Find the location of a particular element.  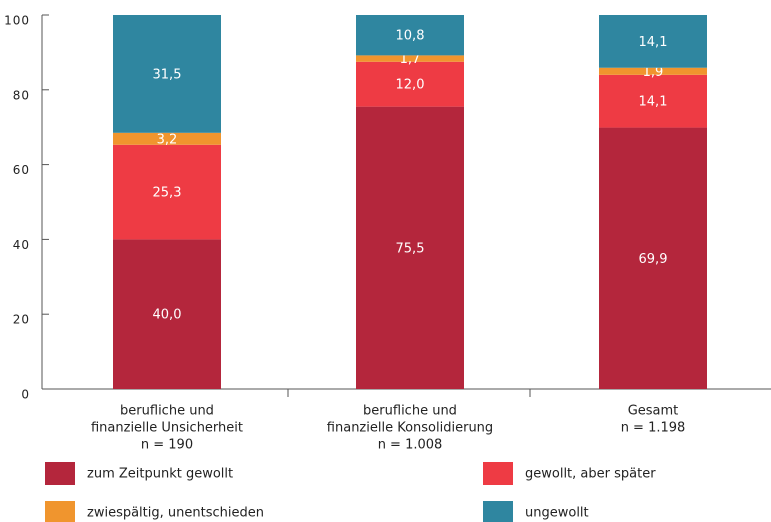

value-label: 3,2 is located at coordinates (167, 139).